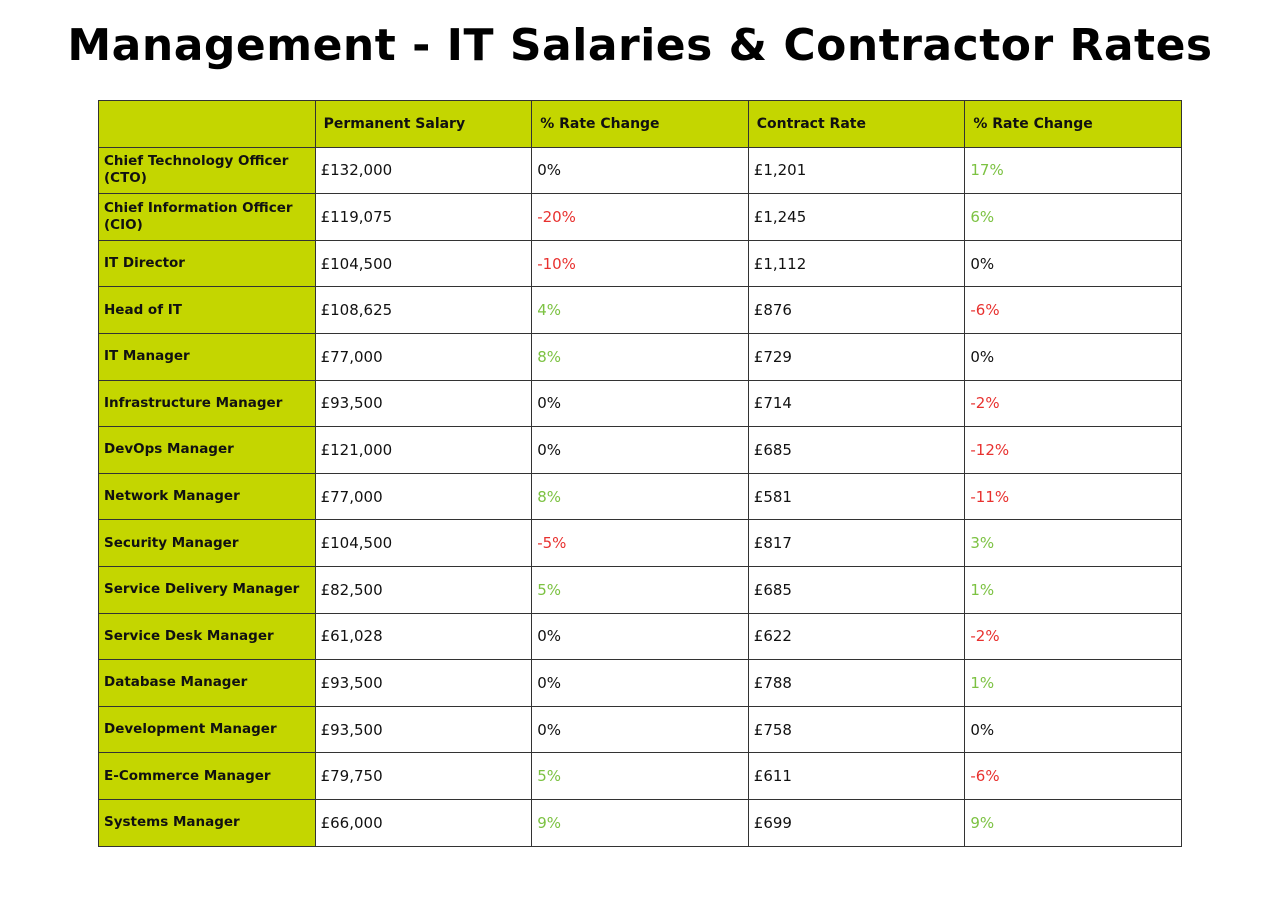 Image resolution: width=1280 pixels, height=905 pixels. I want to click on table-row: Network Manager £77,000 8% £581 -11%, so click(640, 496).